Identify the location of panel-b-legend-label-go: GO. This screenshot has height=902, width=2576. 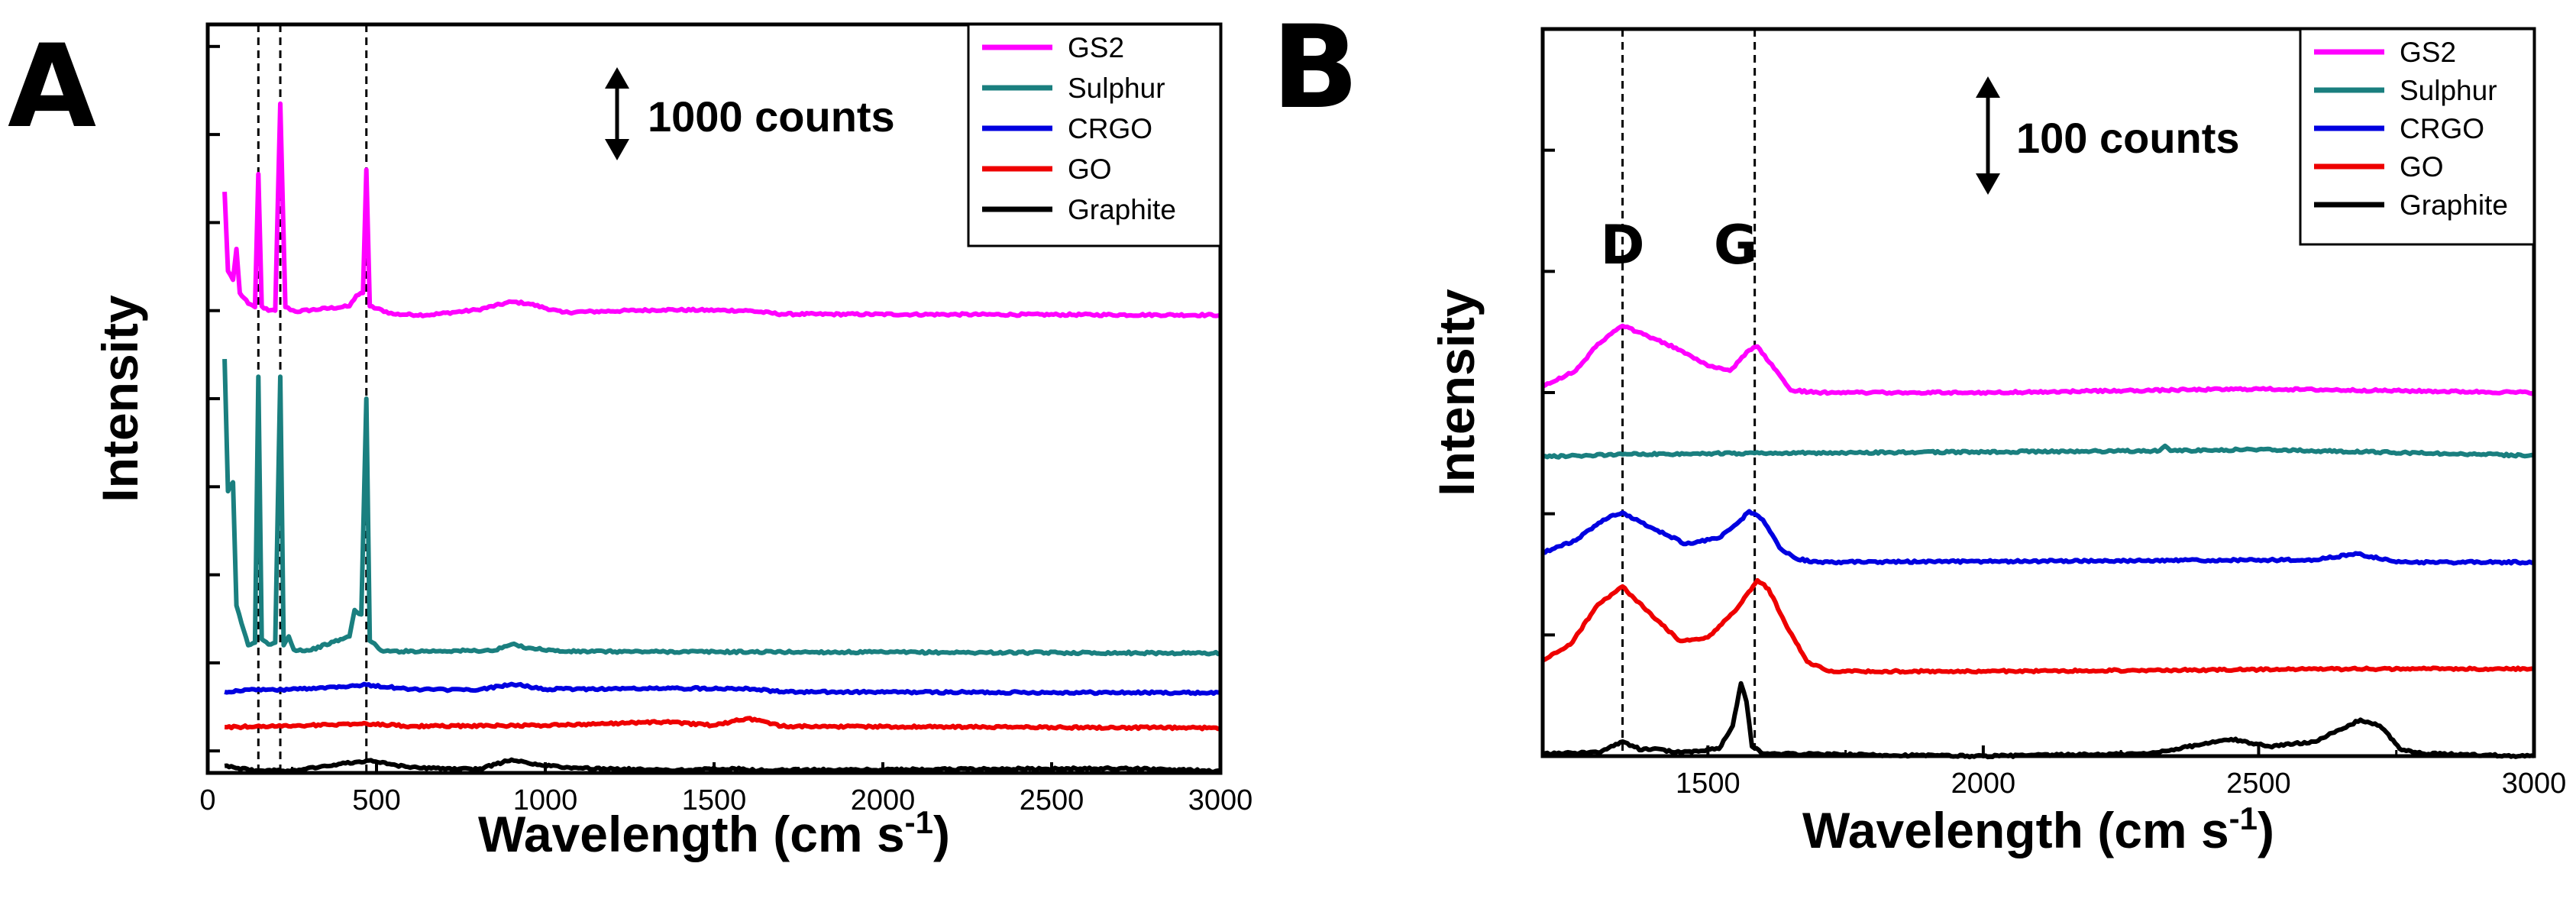
(2422, 167).